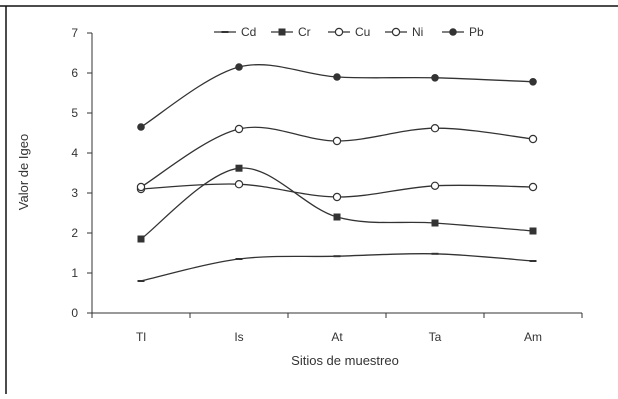  What do you see at coordinates (345, 360) in the screenshot?
I see `x-axis-label: Sitios de muestreo` at bounding box center [345, 360].